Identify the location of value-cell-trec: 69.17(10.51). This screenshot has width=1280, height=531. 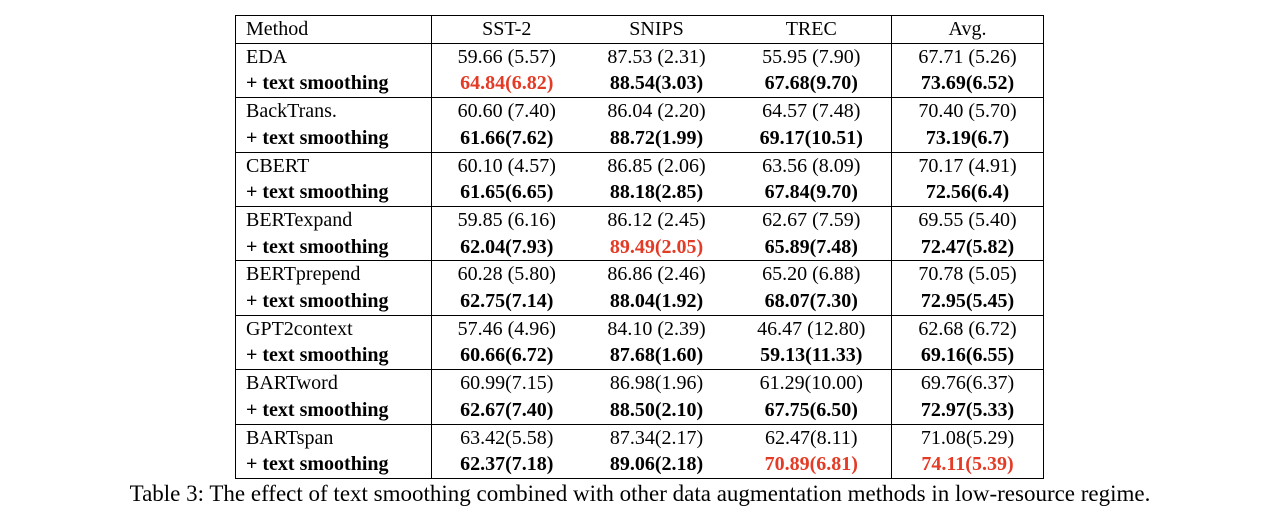
(811, 137).